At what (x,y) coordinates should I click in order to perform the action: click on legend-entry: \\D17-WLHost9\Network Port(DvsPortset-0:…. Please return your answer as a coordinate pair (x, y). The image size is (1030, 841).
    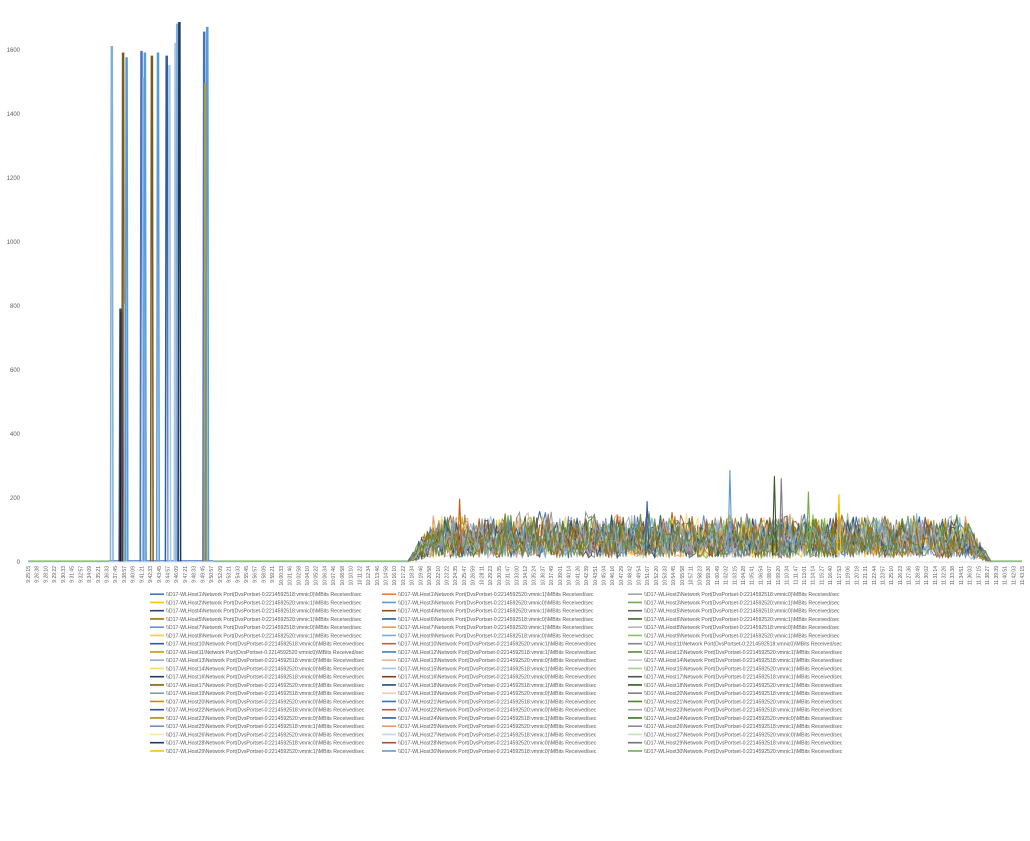
    Looking at the image, I should click on (488, 636).